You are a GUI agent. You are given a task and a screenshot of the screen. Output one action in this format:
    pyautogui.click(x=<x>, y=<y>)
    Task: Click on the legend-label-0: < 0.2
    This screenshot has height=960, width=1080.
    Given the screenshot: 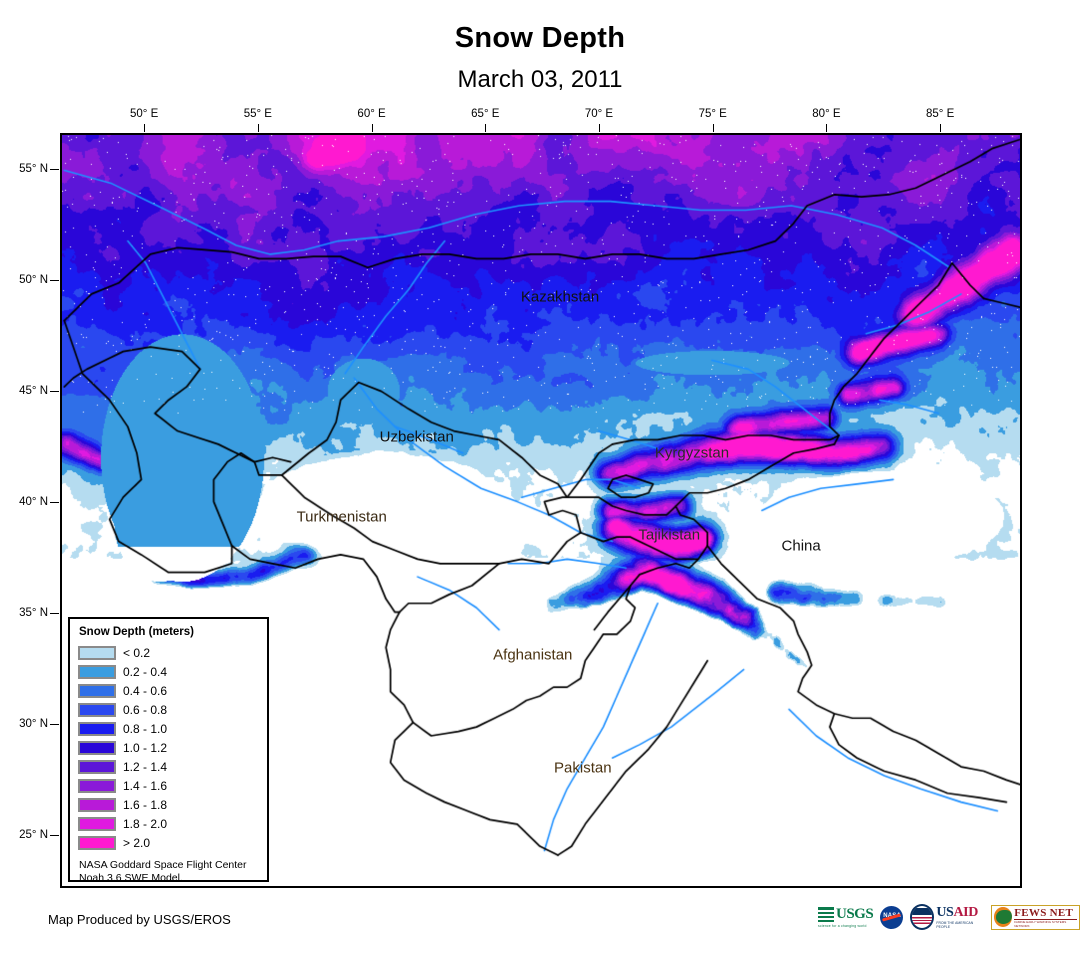 What is the action you would take?
    pyautogui.click(x=137, y=652)
    